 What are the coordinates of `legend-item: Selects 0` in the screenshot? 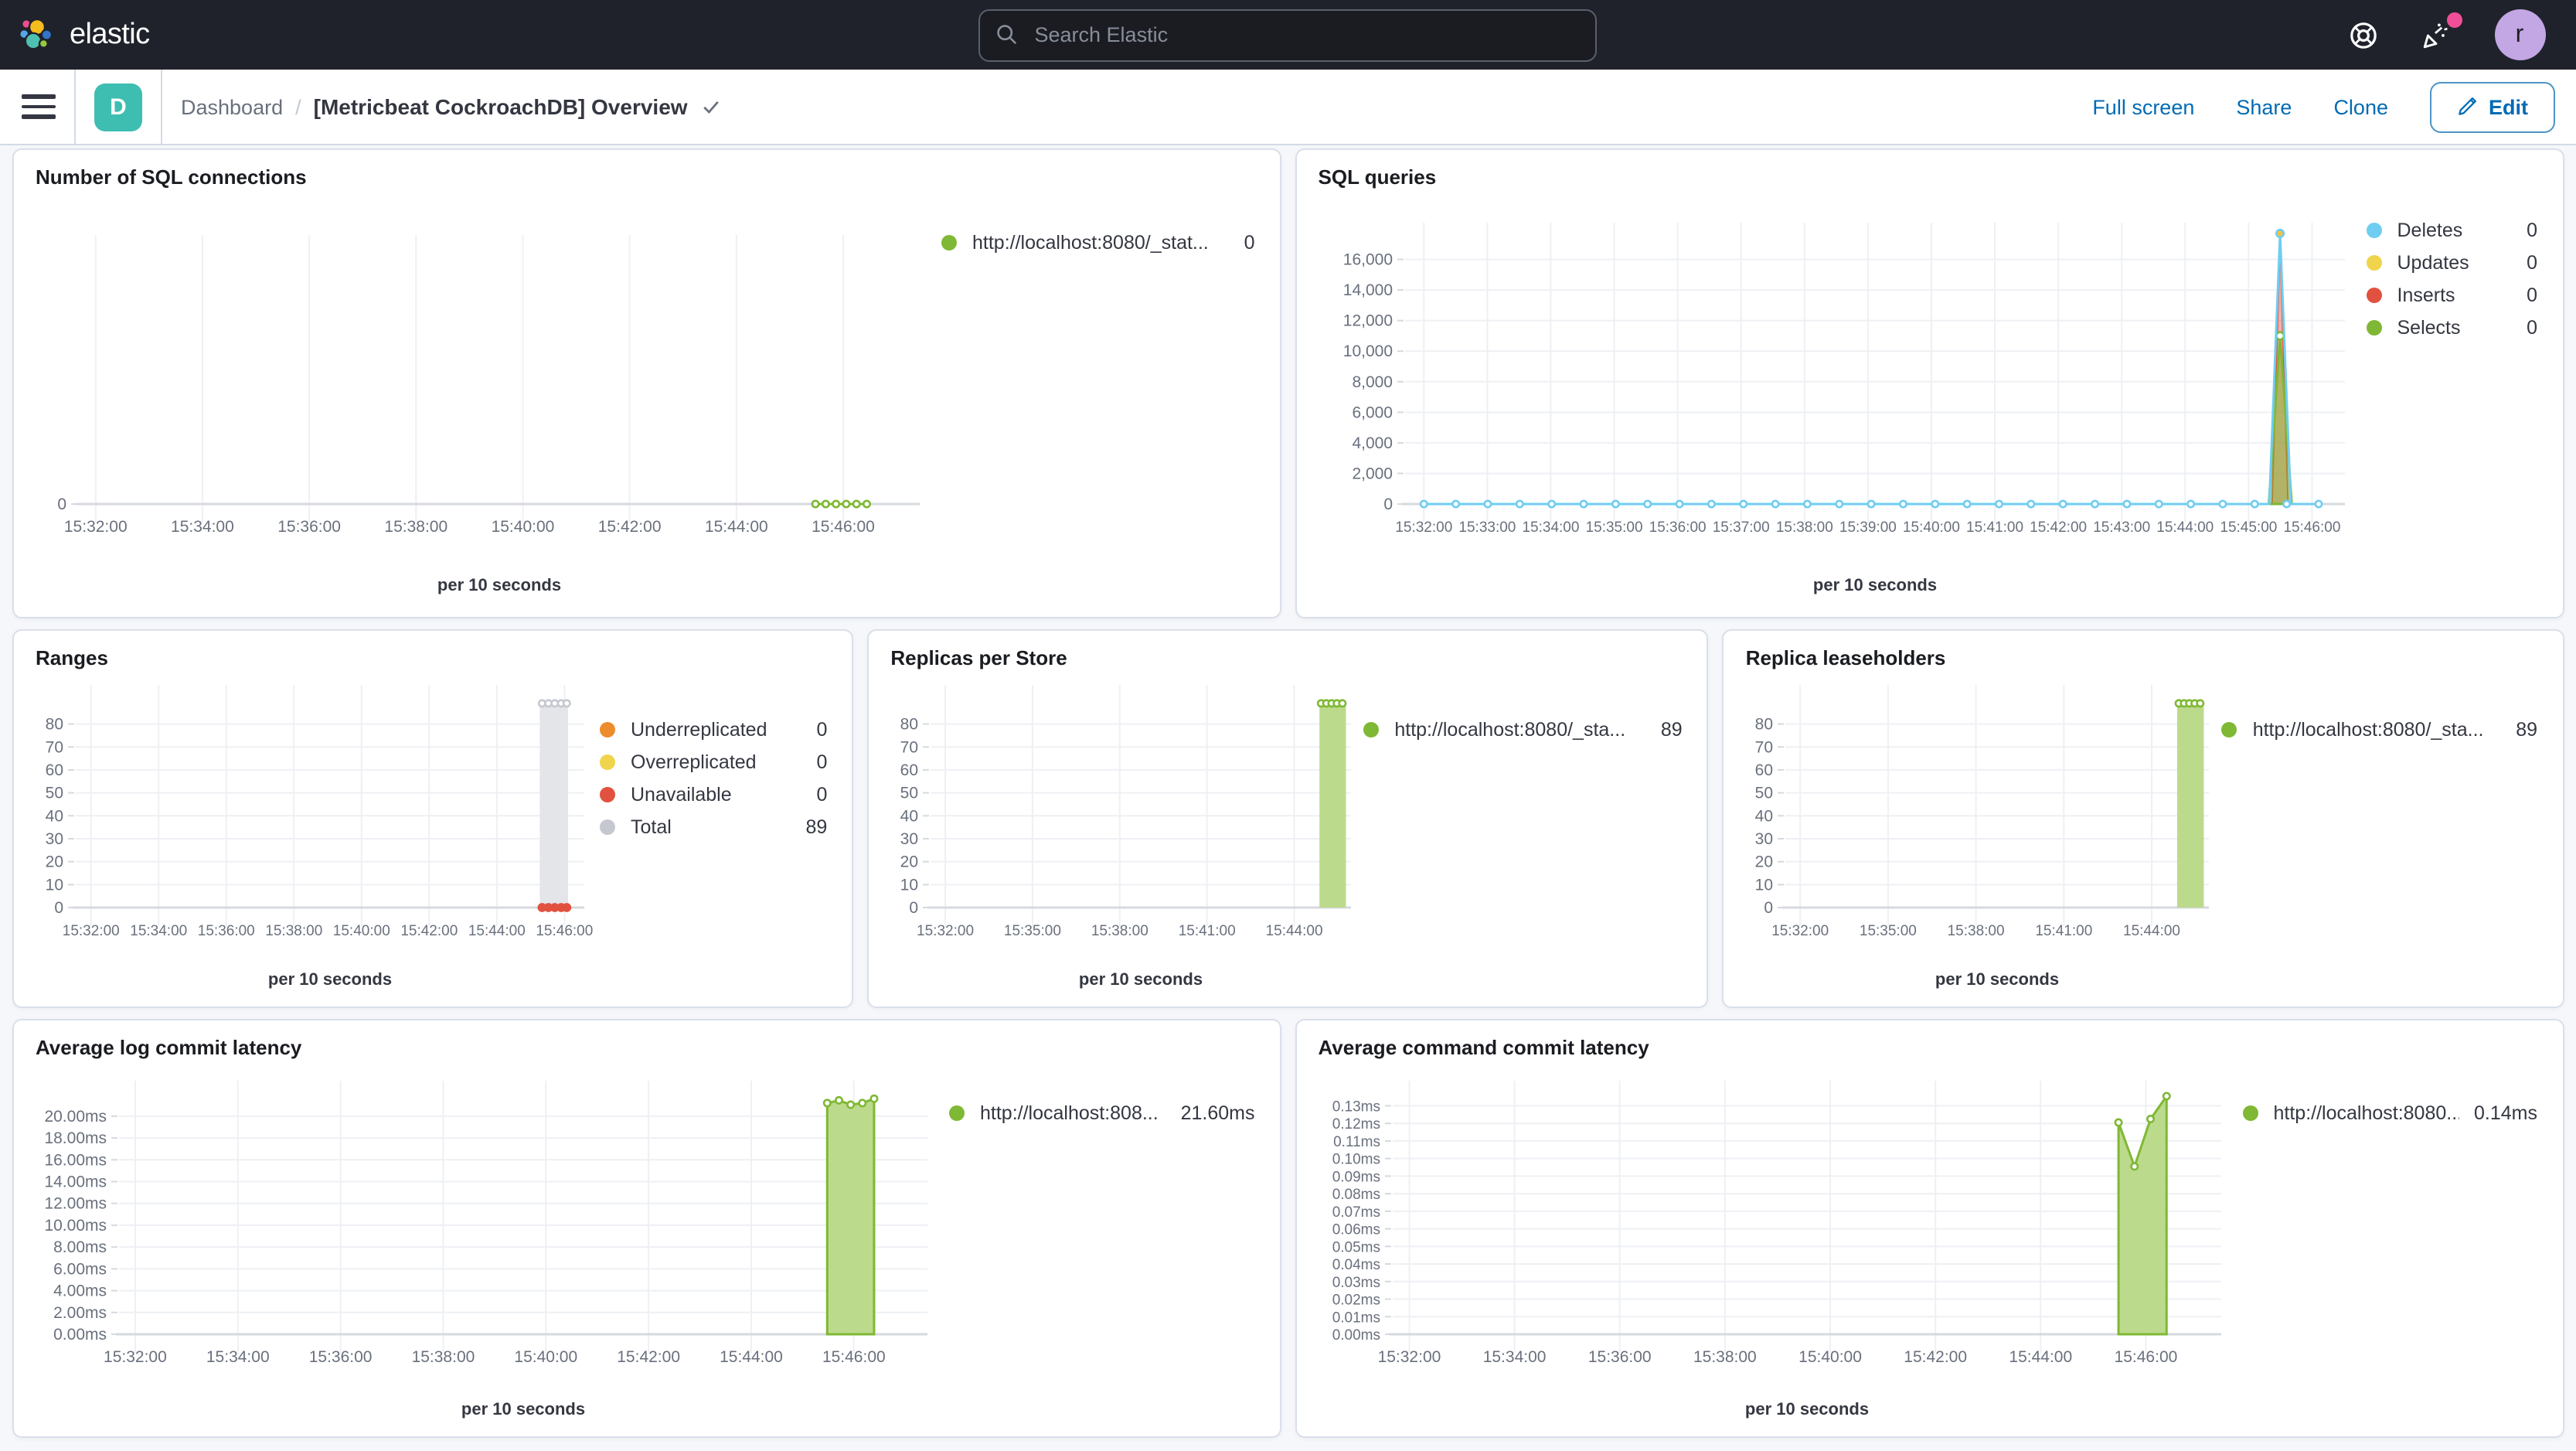 It's located at (2451, 327).